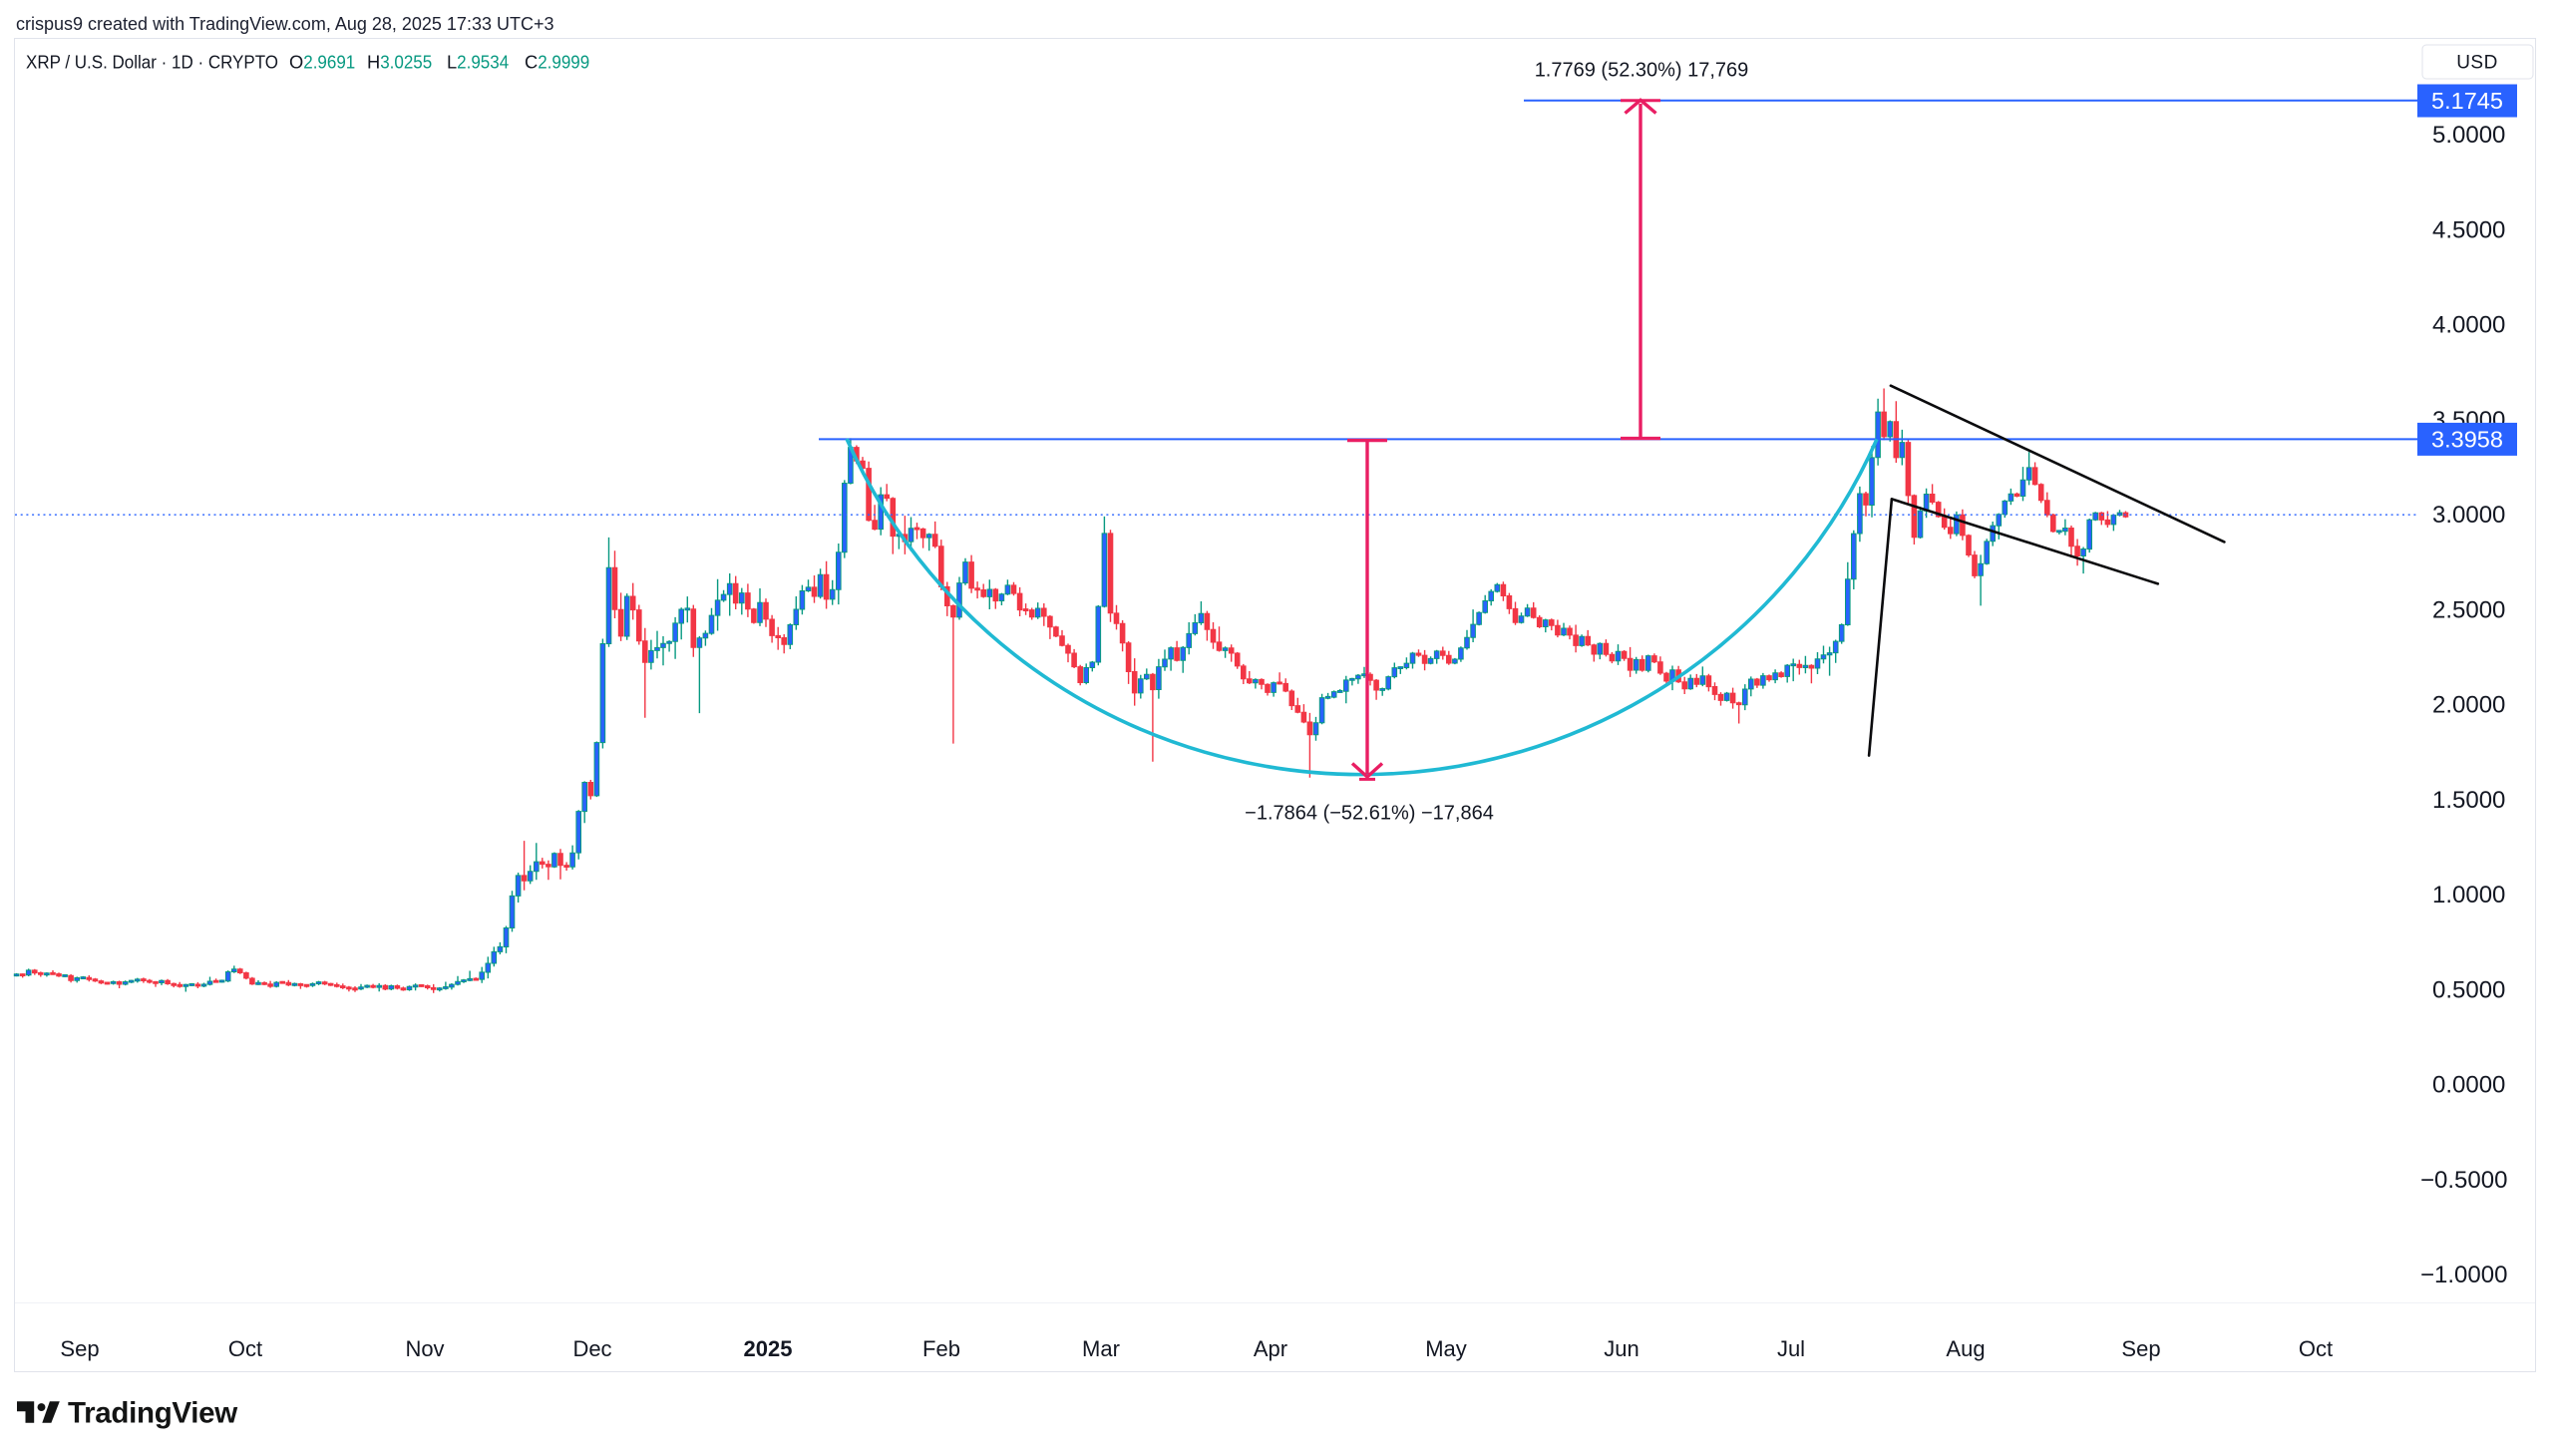  I want to click on svg-text: Jun, so click(1622, 1348).